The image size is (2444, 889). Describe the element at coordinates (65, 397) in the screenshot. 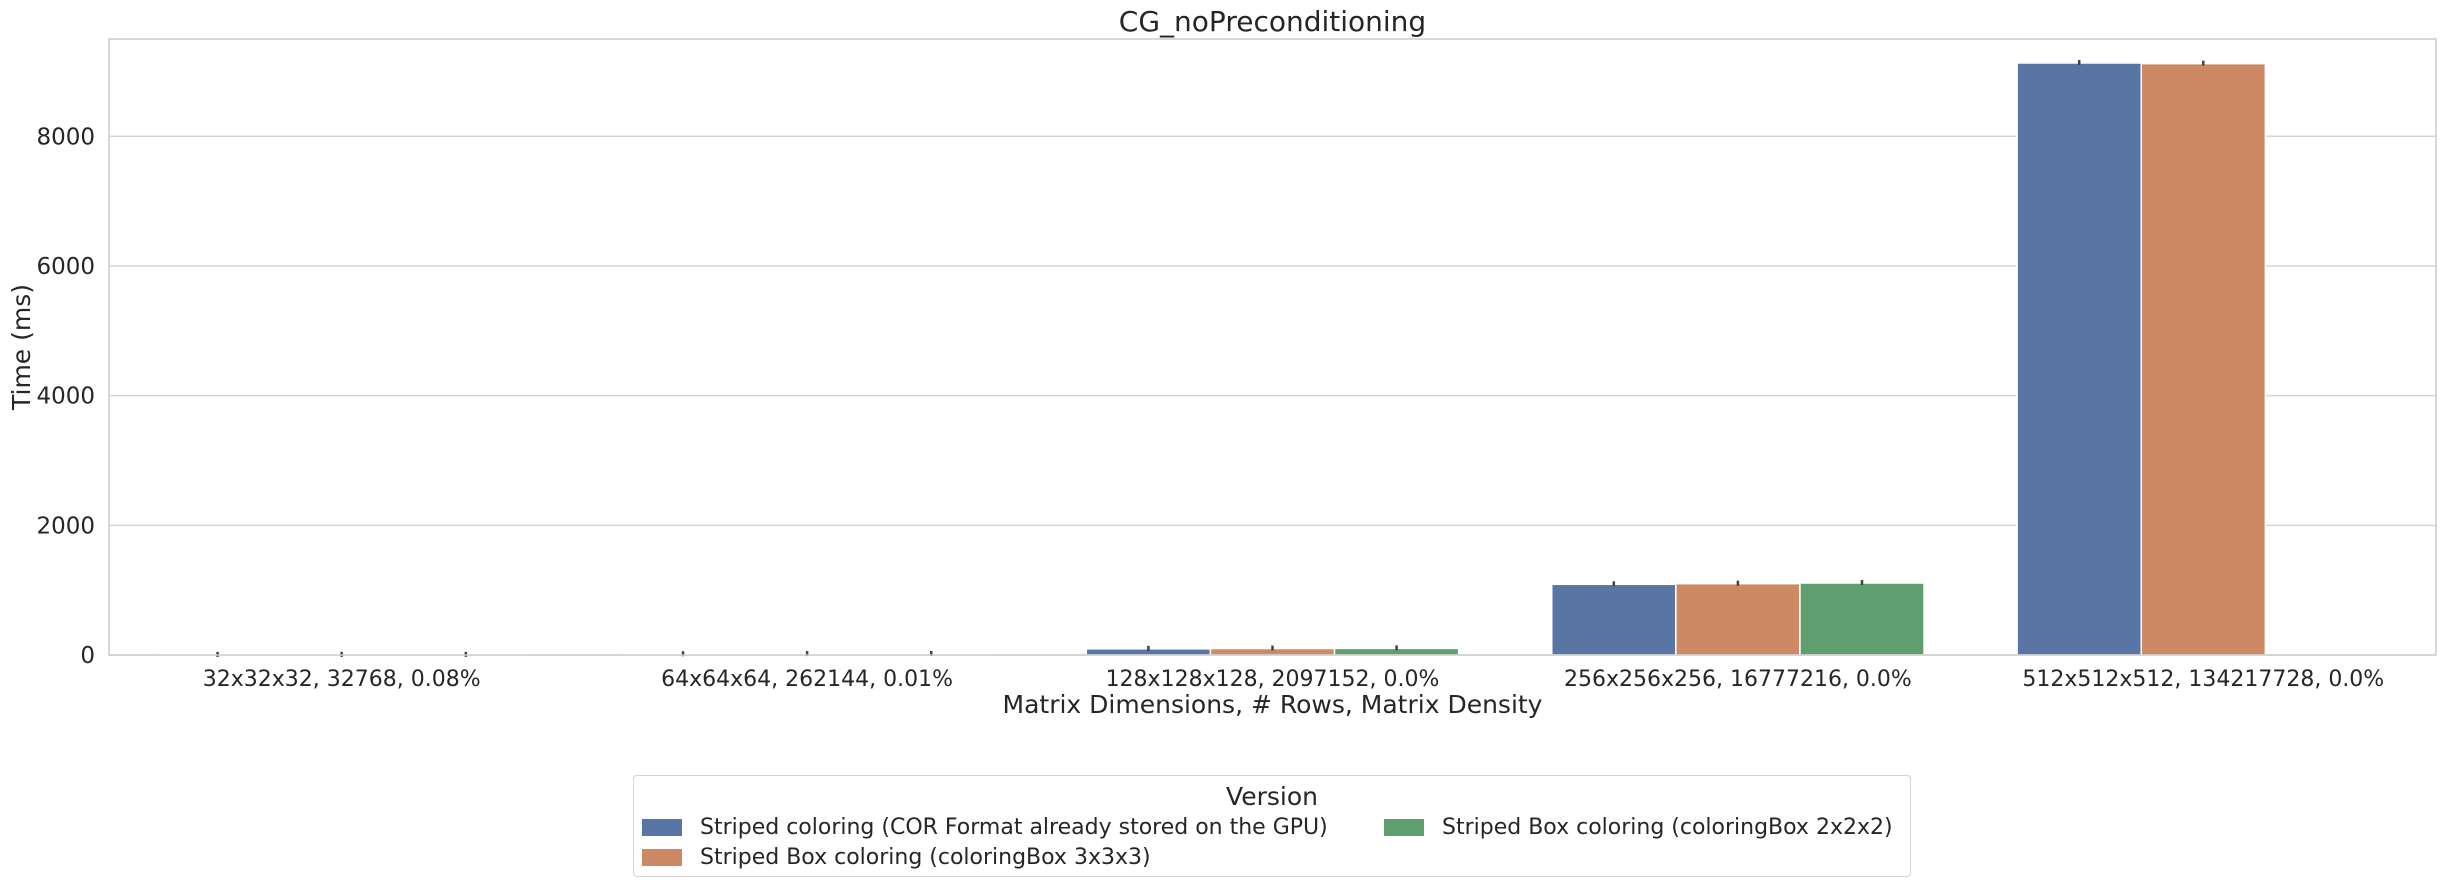

I see `y-tick-label: 4000` at that location.